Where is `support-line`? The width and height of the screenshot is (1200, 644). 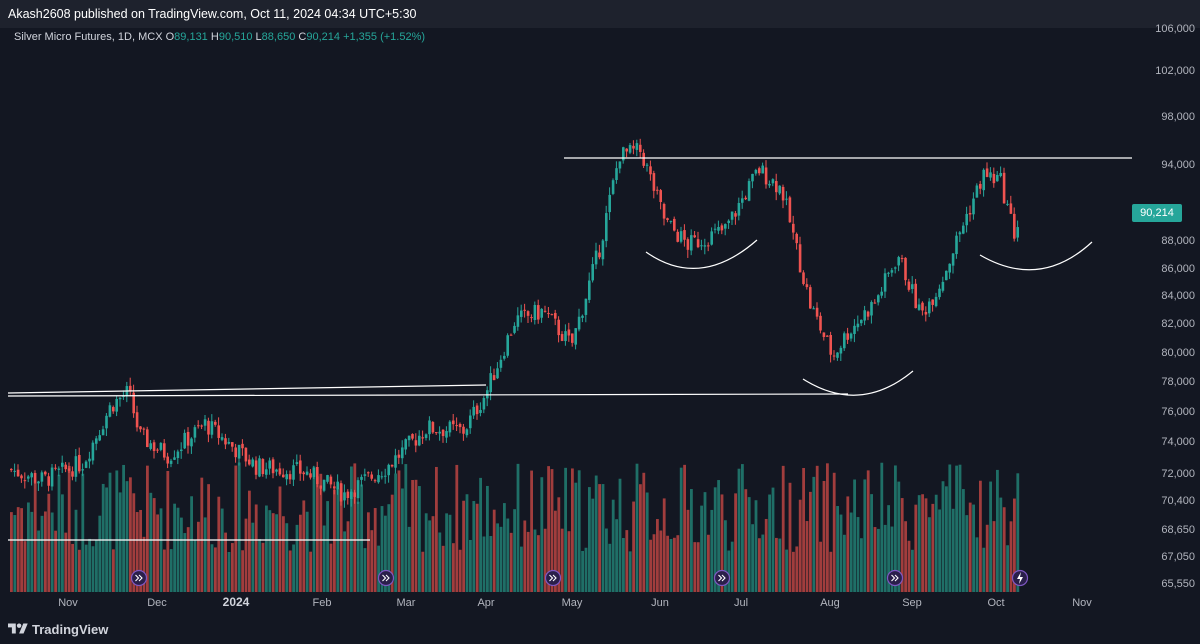 support-line is located at coordinates (428, 395).